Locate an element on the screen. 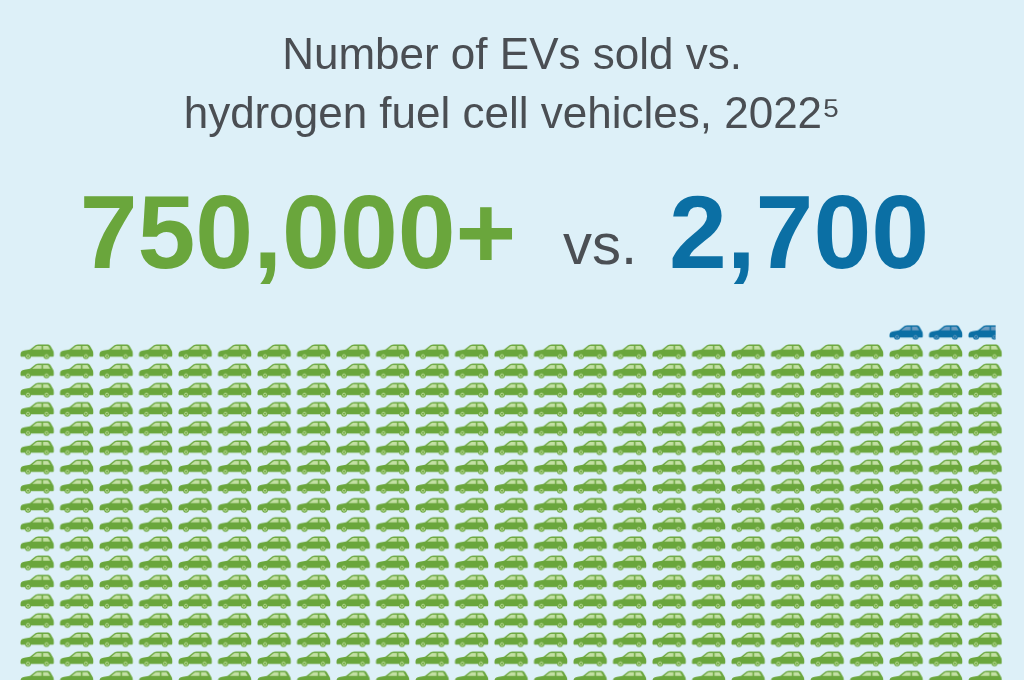  data-label: 2,700 is located at coordinates (799, 232).